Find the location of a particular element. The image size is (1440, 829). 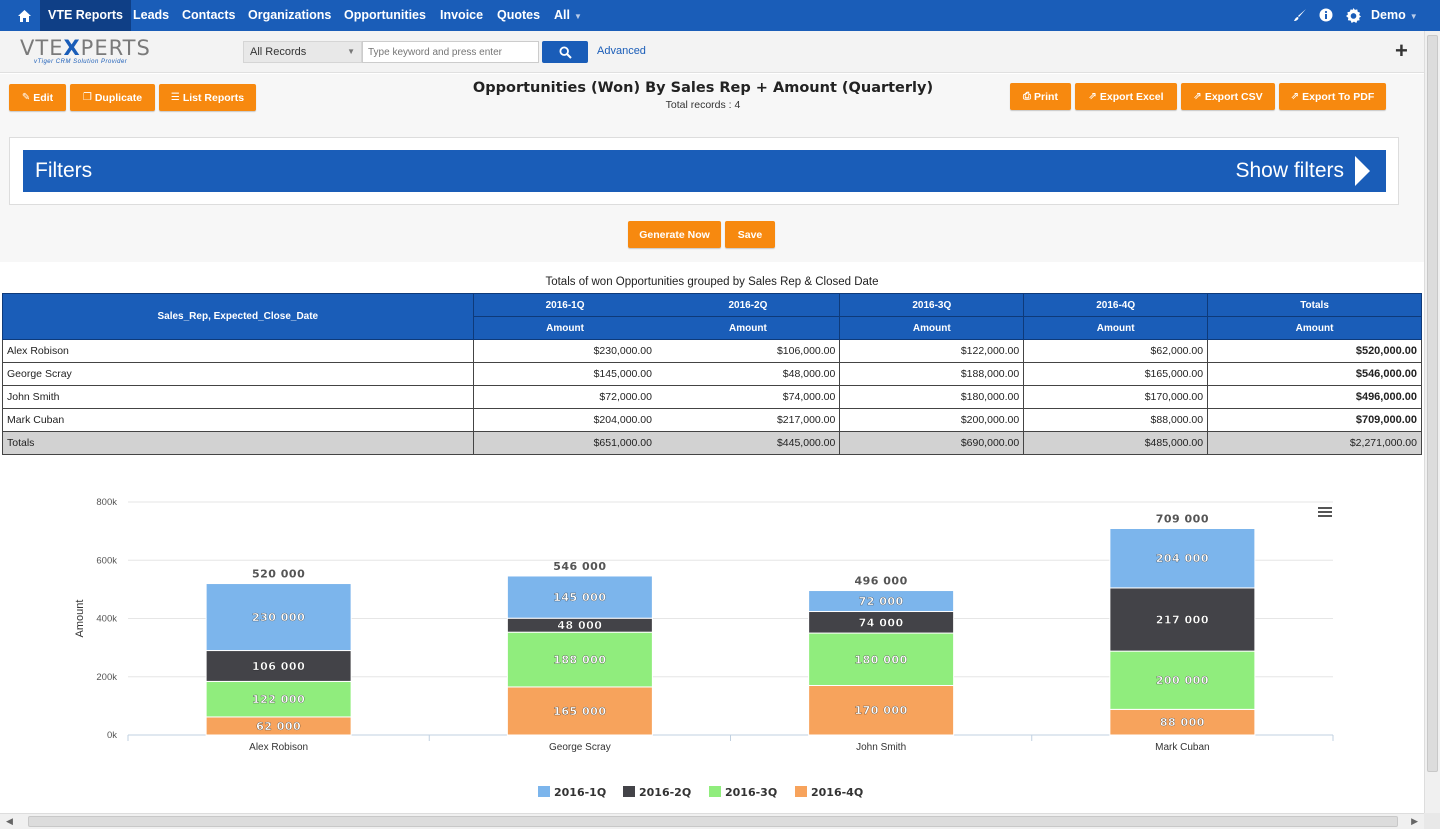

records-select: All Records ▼ is located at coordinates (302, 52).